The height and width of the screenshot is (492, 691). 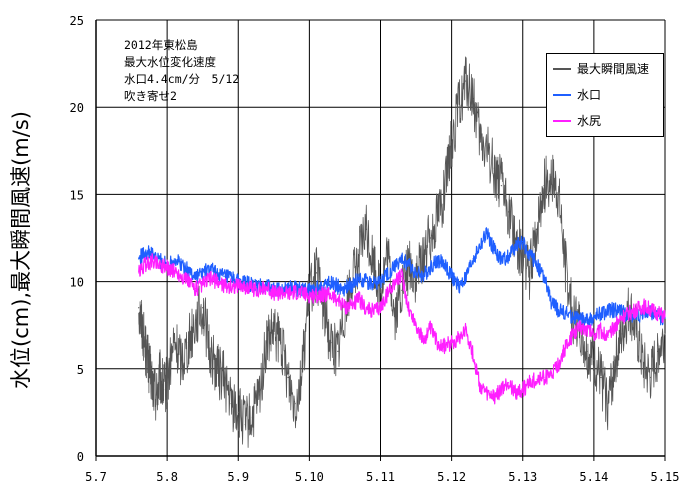 What do you see at coordinates (589, 121) in the screenshot?
I see `legend-label-outlet: 水尻` at bounding box center [589, 121].